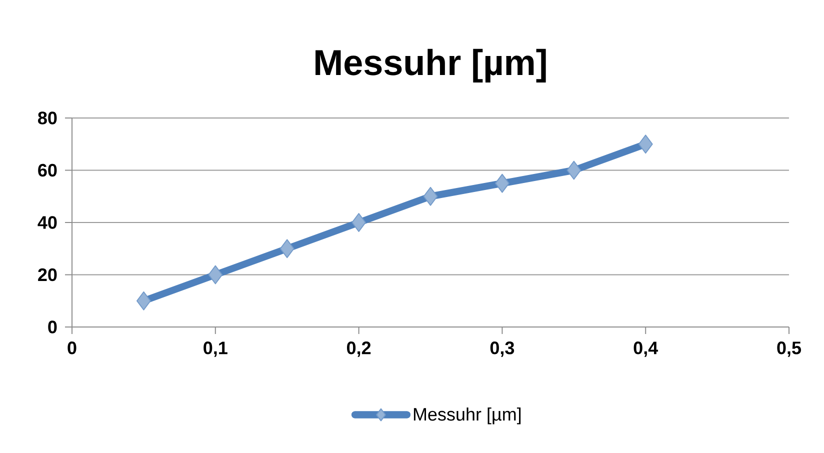 This screenshot has width=824, height=453. What do you see at coordinates (47, 222) in the screenshot?
I see `y-tick-label: 40` at bounding box center [47, 222].